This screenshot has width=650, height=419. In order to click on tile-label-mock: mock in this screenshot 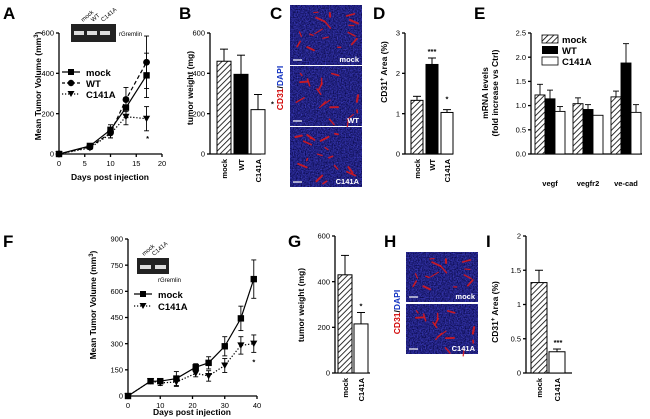, I will do `click(349, 59)`.